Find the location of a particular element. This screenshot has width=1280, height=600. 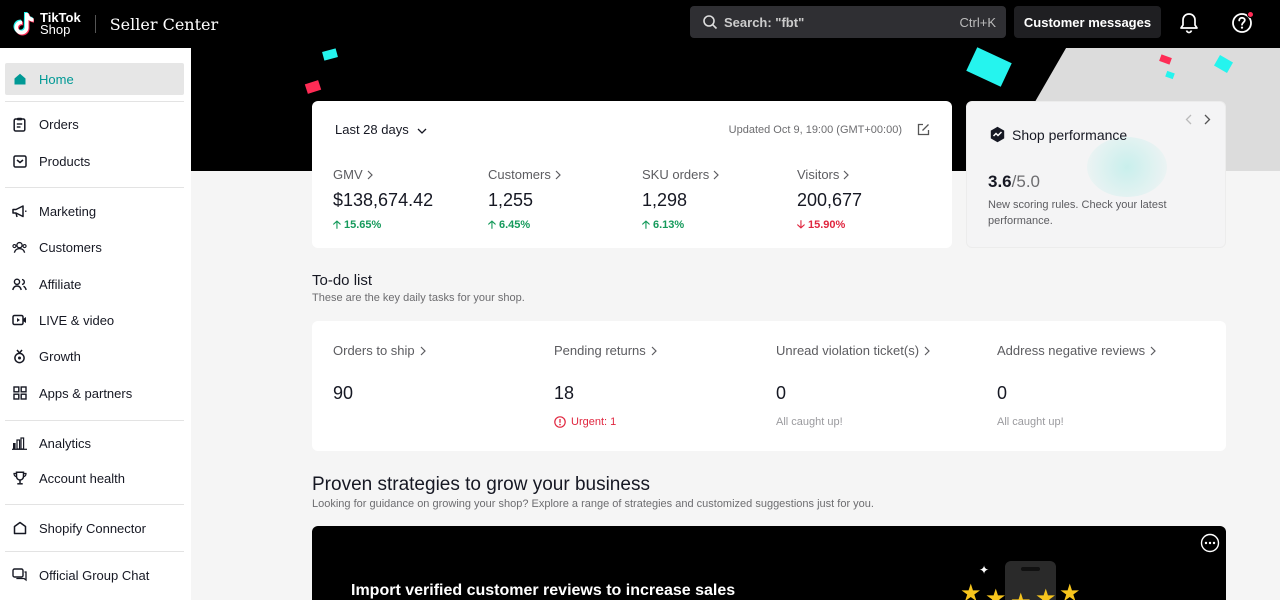

sidebar-item-label: Shopify Connector is located at coordinates (92, 528).